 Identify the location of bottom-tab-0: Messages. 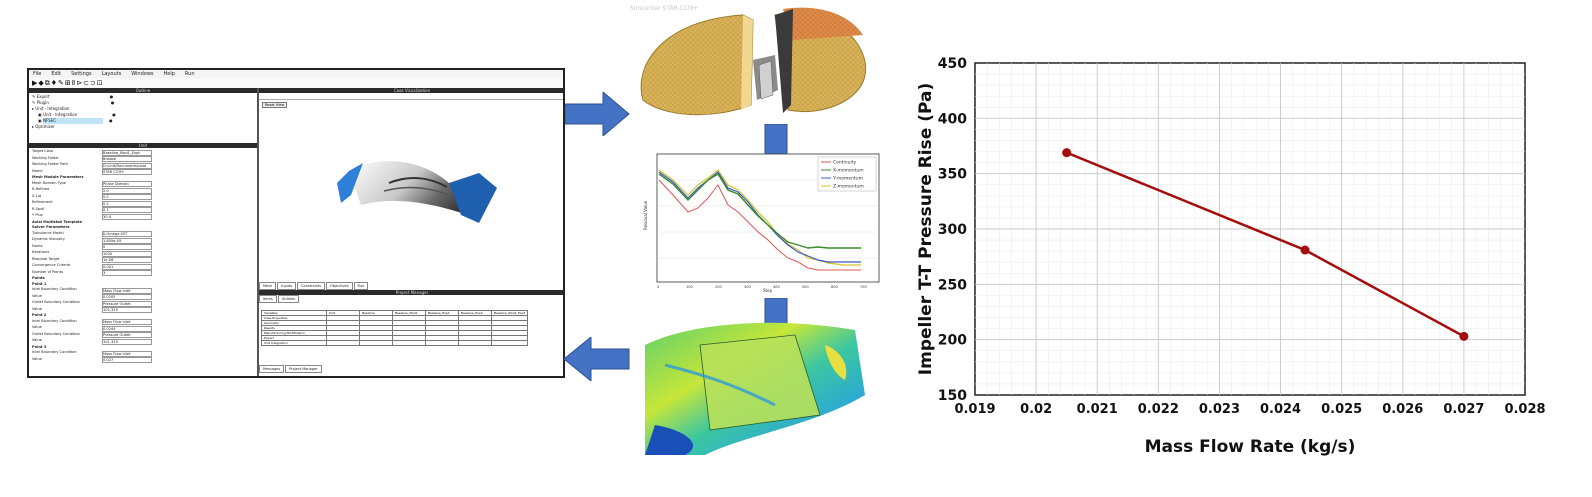
(272, 369).